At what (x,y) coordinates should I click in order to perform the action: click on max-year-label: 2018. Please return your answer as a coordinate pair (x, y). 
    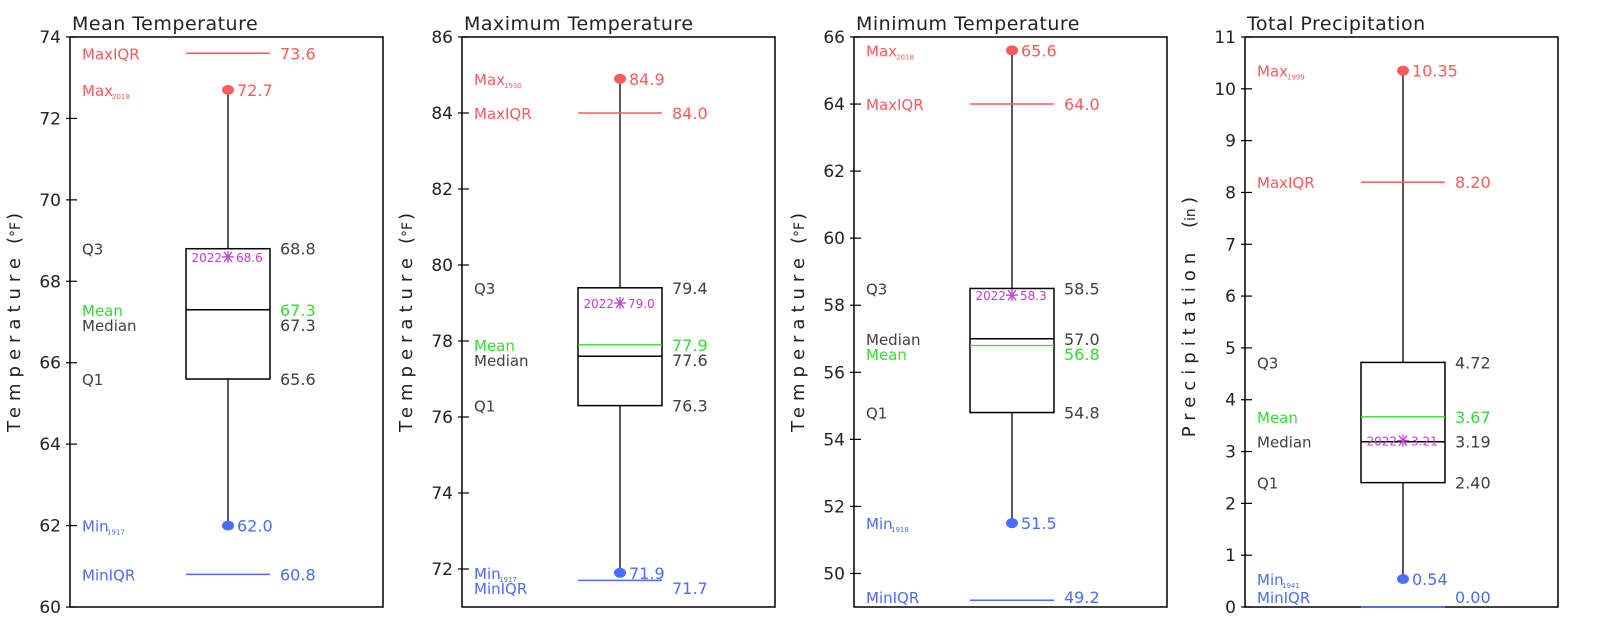
    Looking at the image, I should click on (905, 57).